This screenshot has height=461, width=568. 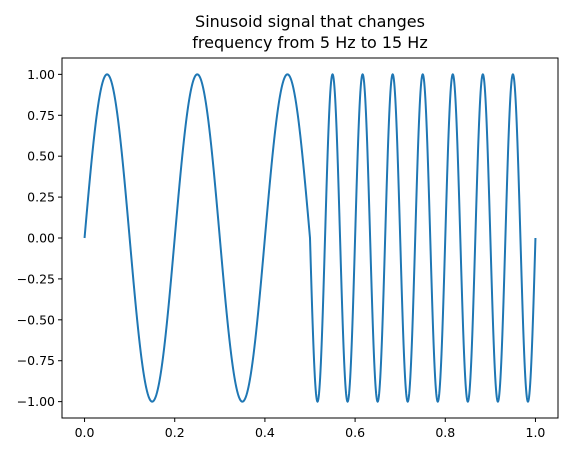 What do you see at coordinates (85, 432) in the screenshot?
I see `x-tick-label: 0.0` at bounding box center [85, 432].